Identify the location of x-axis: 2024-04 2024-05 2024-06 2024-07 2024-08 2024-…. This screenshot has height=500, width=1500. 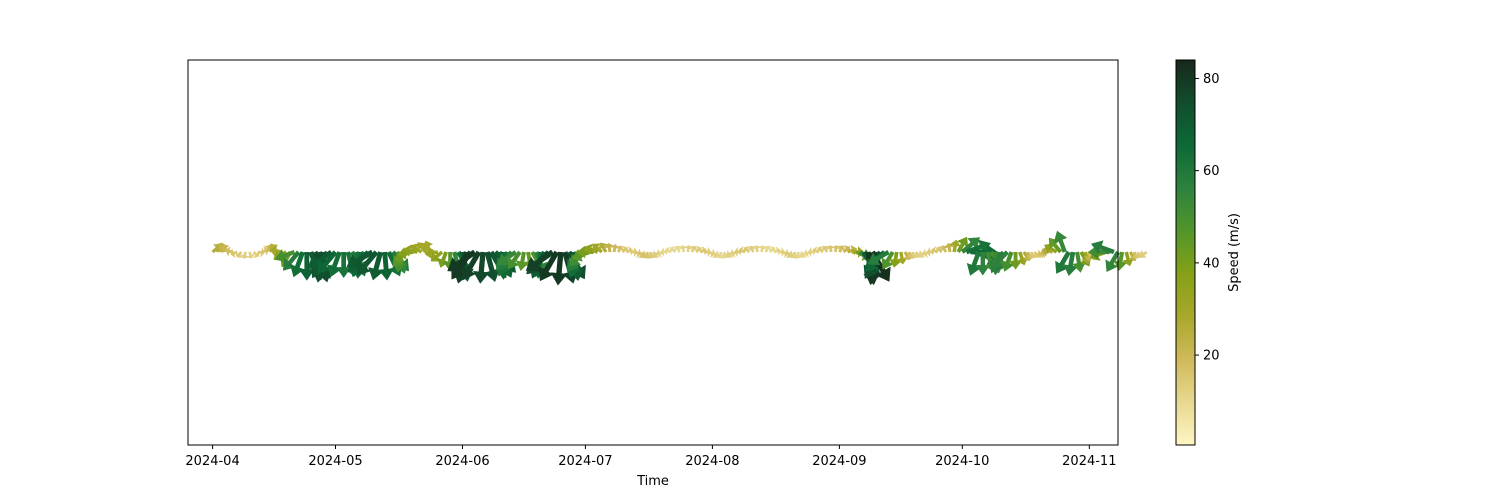
(650, 457).